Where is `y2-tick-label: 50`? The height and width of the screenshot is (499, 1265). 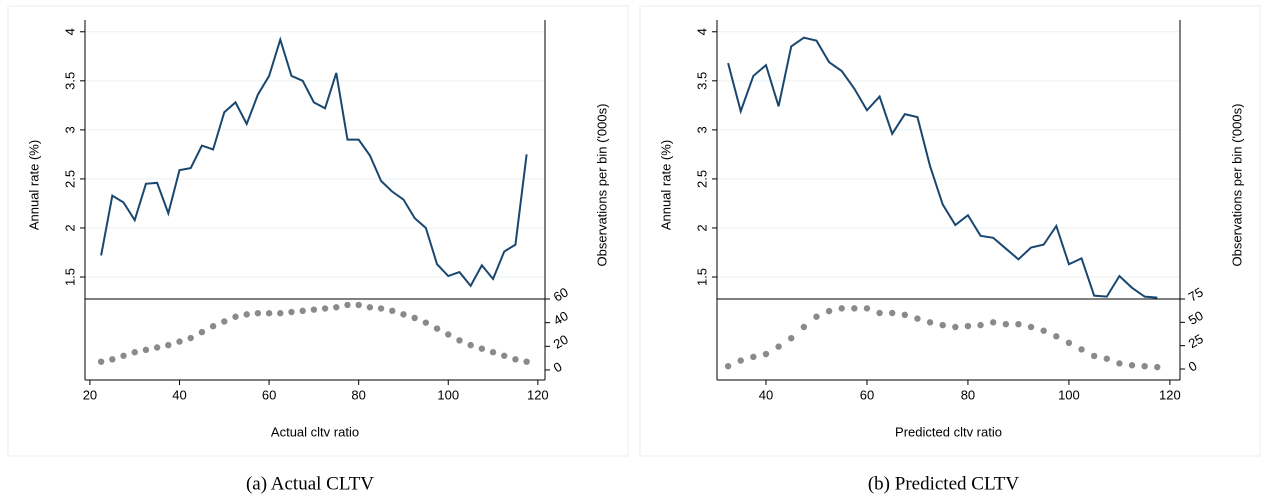 y2-tick-label: 50 is located at coordinates (1196, 318).